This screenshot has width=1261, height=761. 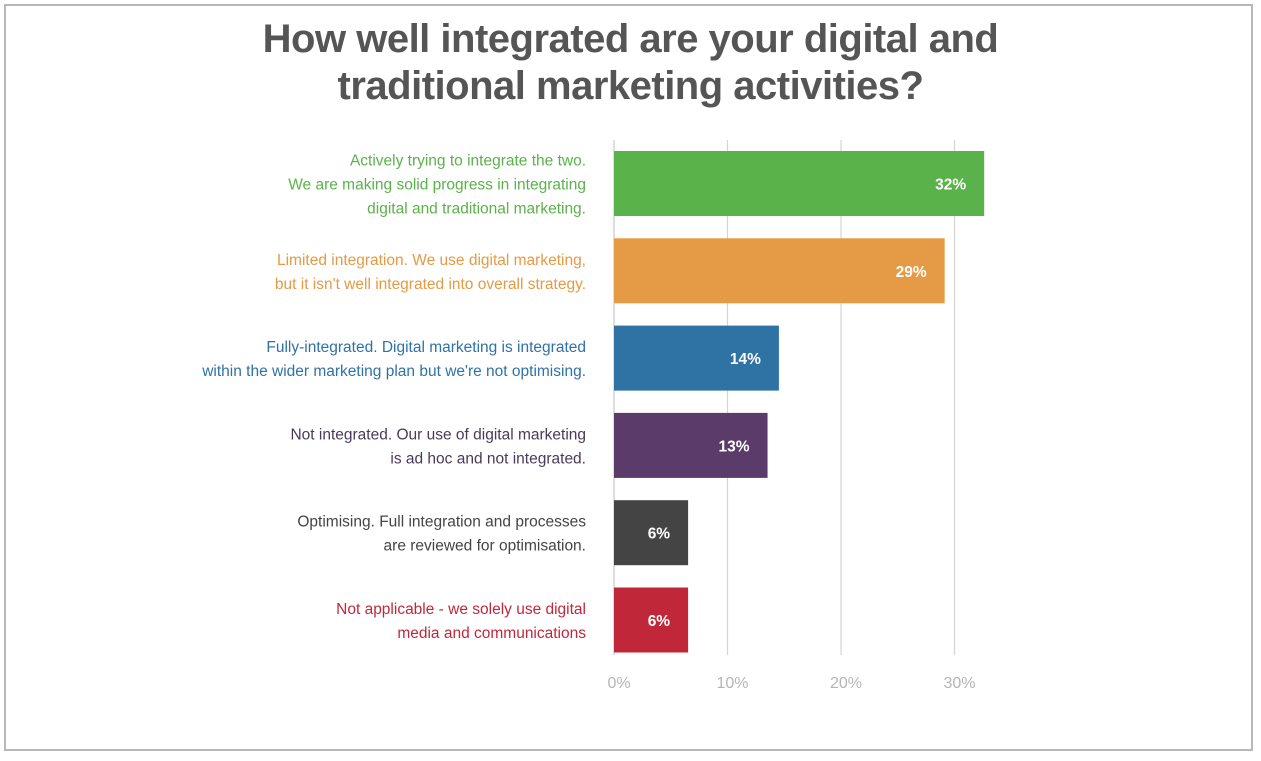 I want to click on data-label: 14%, so click(x=745, y=359).